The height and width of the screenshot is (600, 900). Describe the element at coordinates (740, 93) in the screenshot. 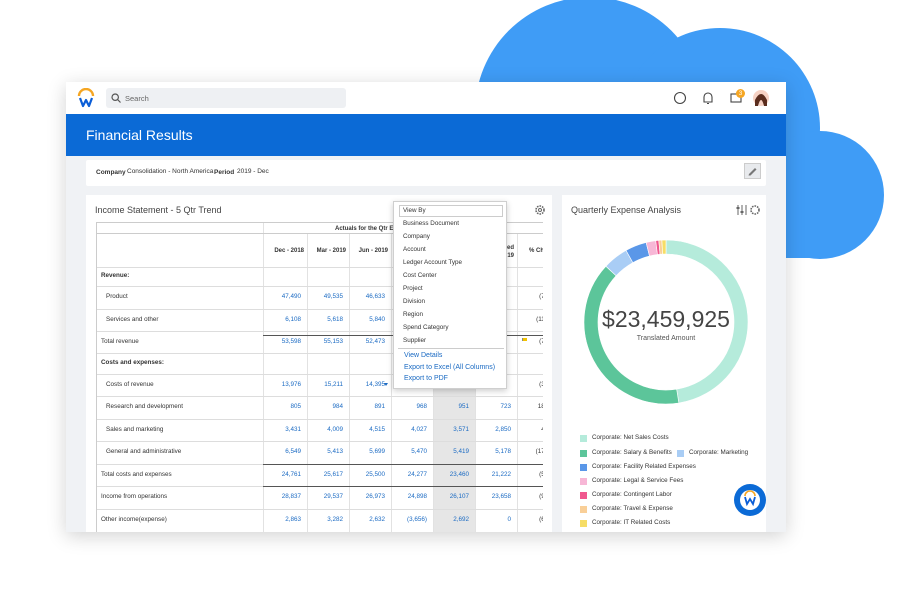

I see `notification-badge` at that location.